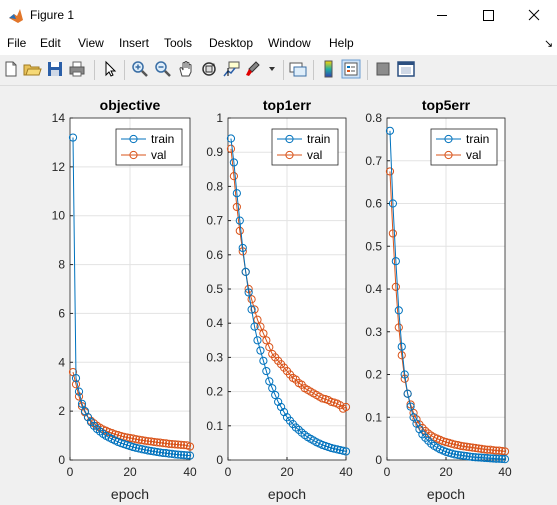 Image resolution: width=557 pixels, height=505 pixels. I want to click on menu-help: Help, so click(341, 43).